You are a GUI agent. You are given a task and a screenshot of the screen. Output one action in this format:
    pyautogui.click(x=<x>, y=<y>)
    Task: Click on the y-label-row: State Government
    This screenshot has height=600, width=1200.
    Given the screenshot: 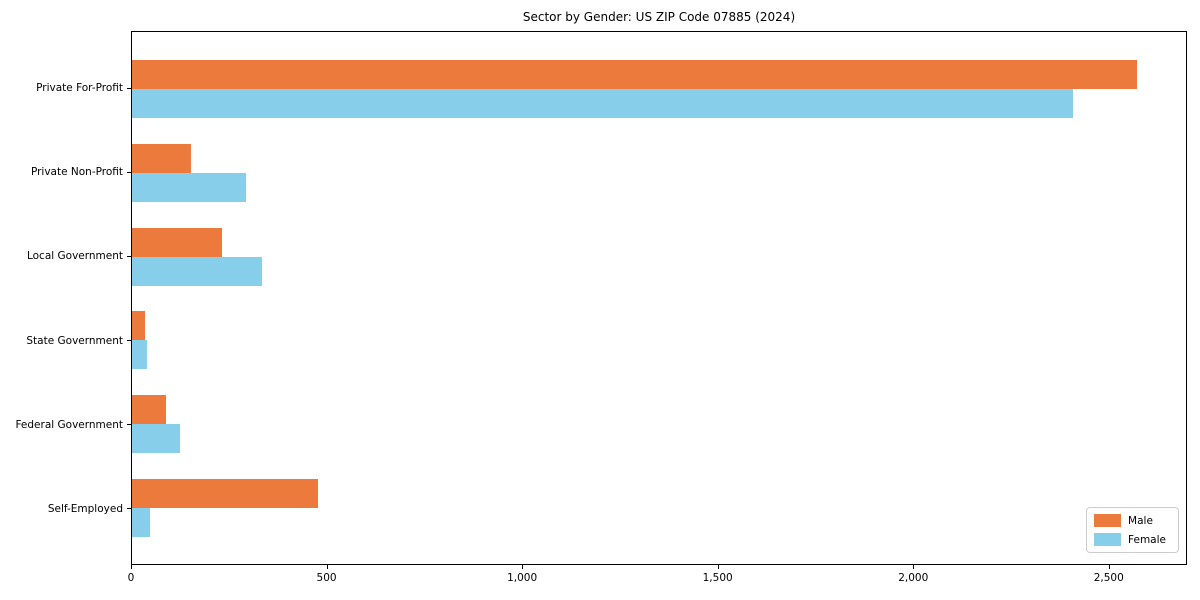 What is the action you would take?
    pyautogui.click(x=65, y=341)
    